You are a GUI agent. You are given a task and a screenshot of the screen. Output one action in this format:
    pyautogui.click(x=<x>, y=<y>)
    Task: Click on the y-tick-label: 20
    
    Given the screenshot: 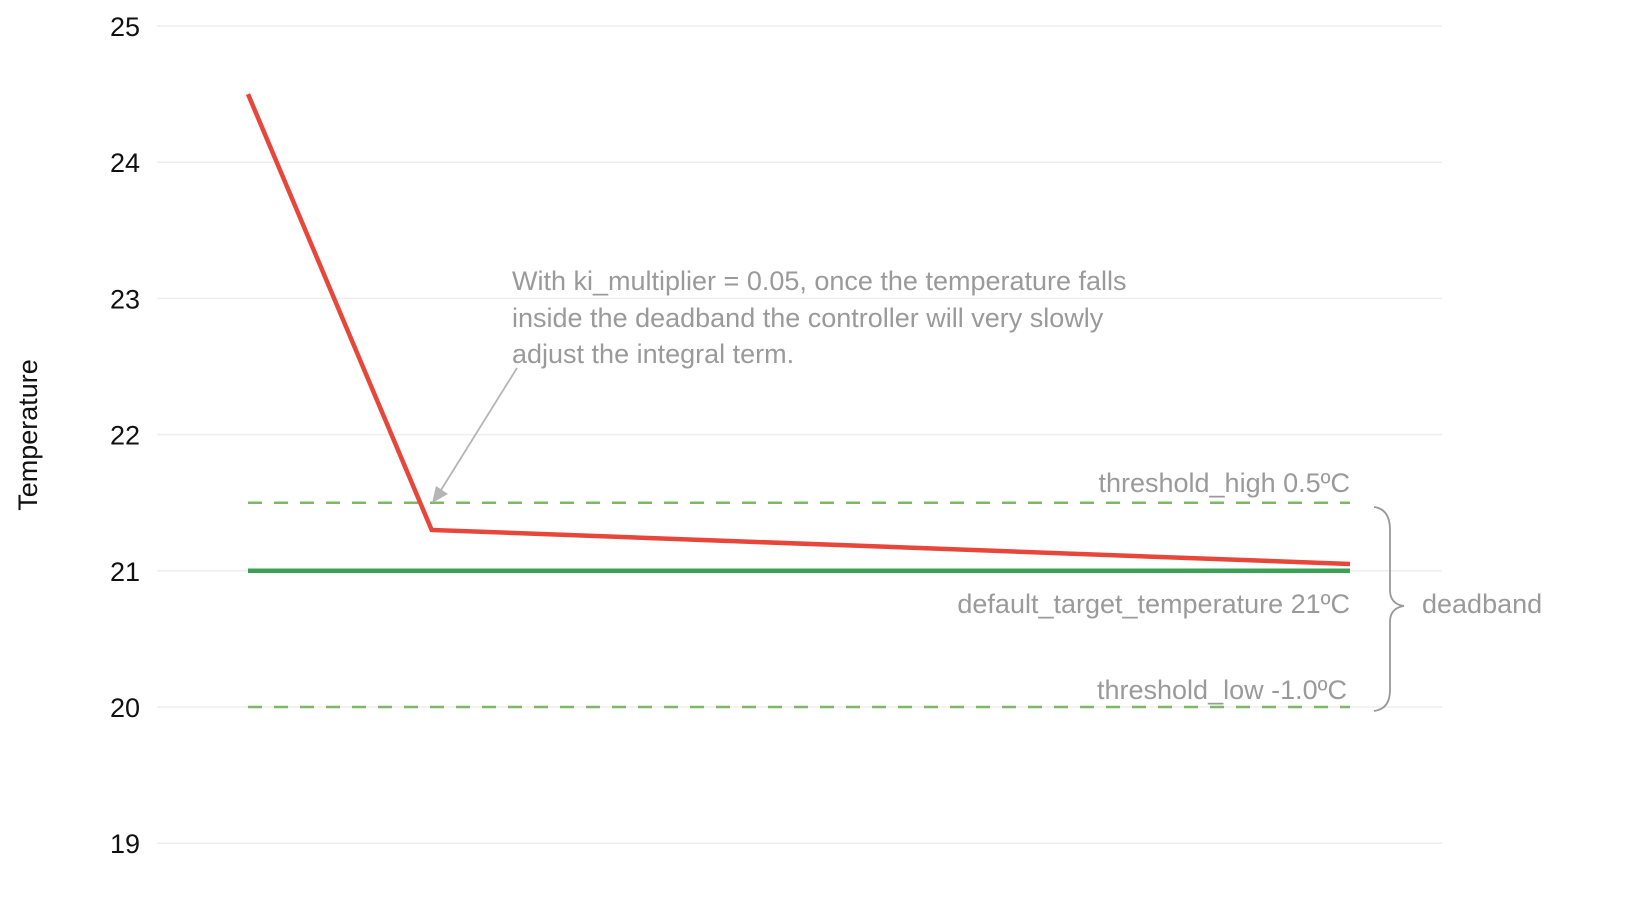 What is the action you would take?
    pyautogui.click(x=125, y=708)
    